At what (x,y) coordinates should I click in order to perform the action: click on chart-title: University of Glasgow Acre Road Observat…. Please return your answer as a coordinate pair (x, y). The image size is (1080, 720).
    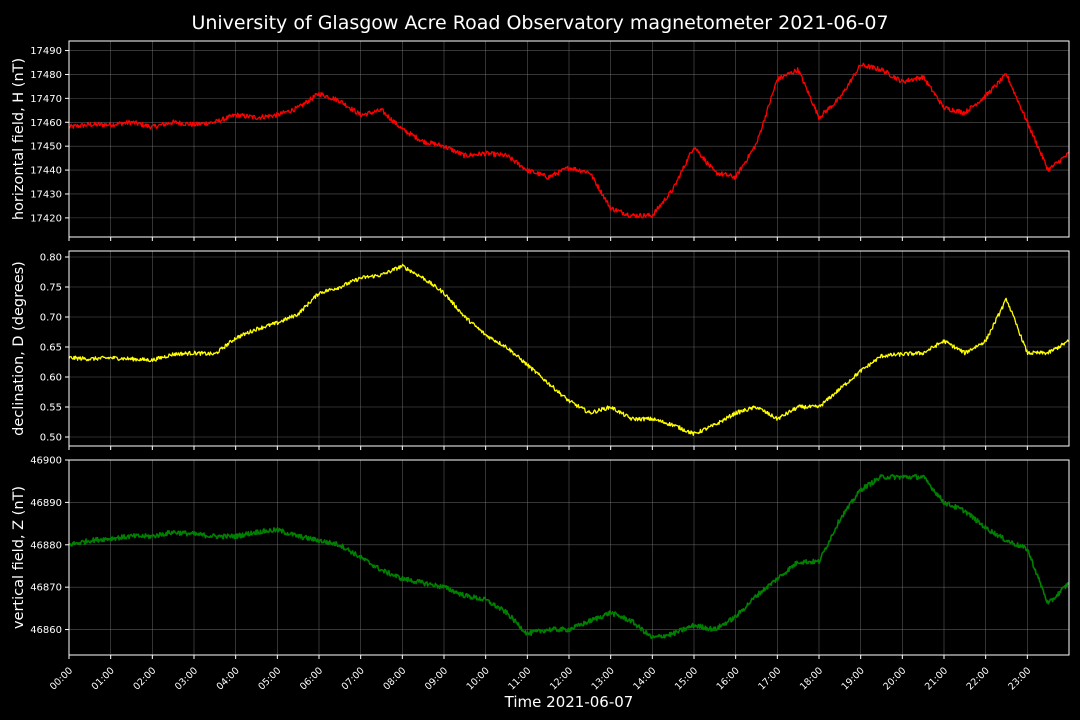
    Looking at the image, I should click on (539, 23).